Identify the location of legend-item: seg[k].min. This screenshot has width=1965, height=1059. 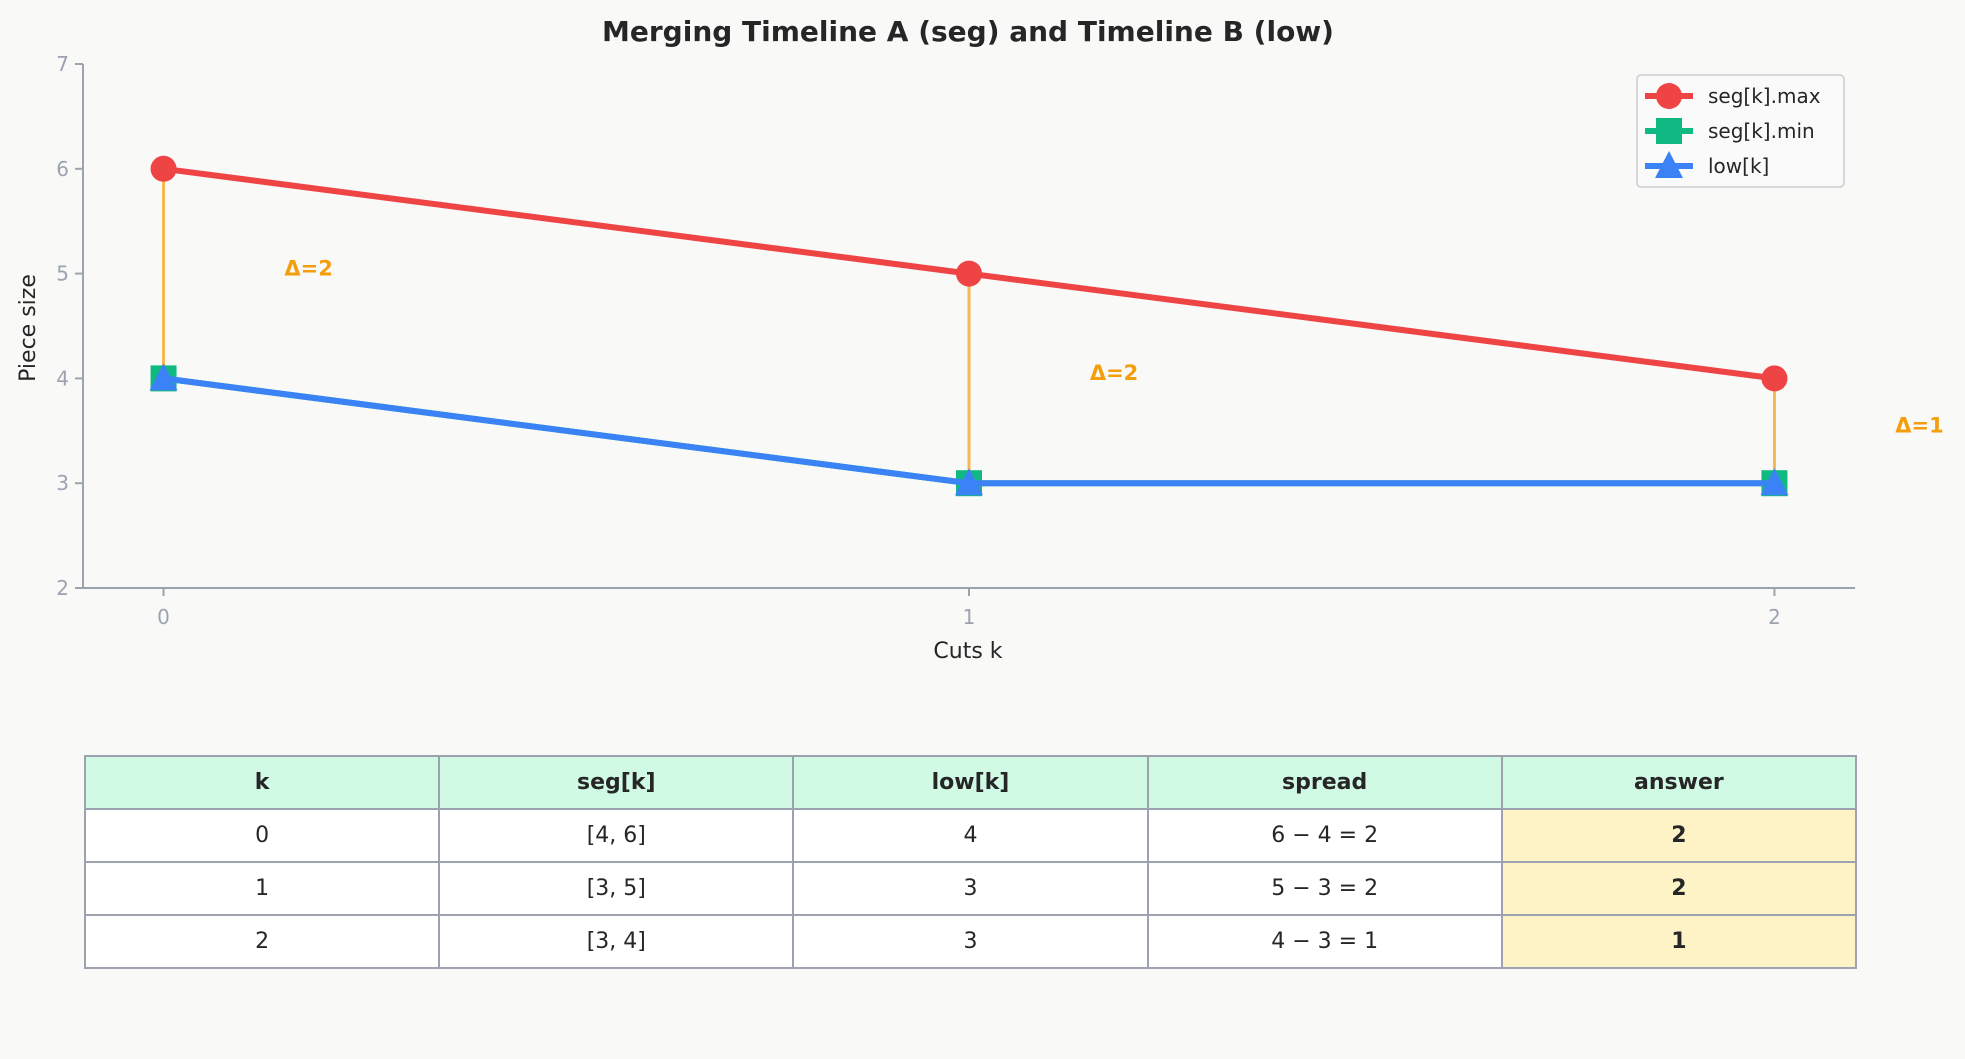
(1730, 131).